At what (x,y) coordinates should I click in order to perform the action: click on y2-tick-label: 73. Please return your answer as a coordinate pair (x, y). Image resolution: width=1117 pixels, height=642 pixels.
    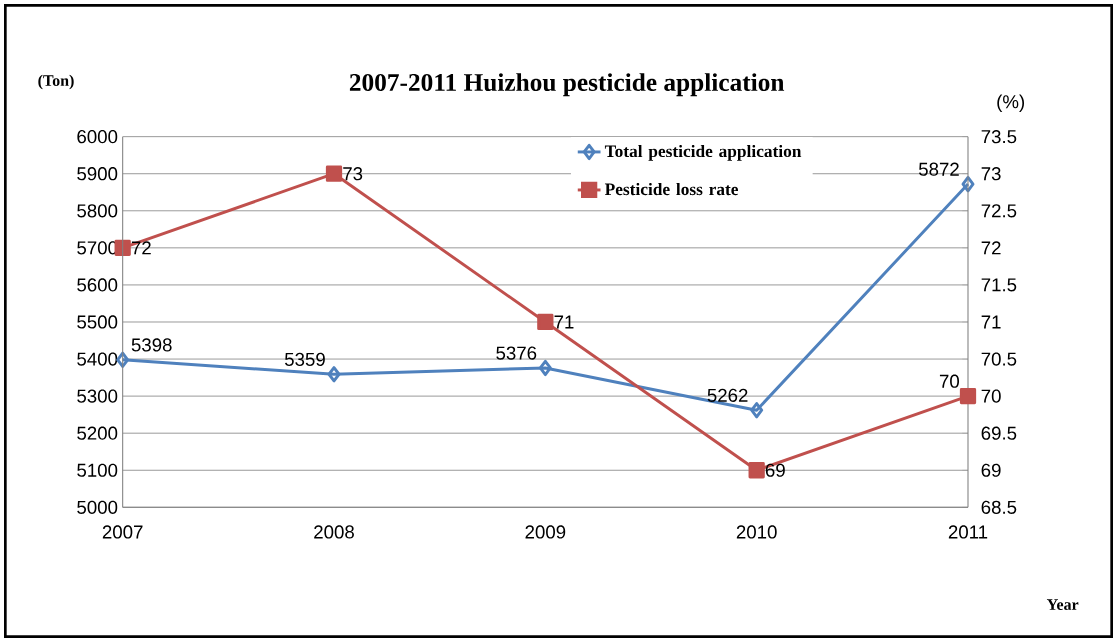
    Looking at the image, I should click on (991, 174).